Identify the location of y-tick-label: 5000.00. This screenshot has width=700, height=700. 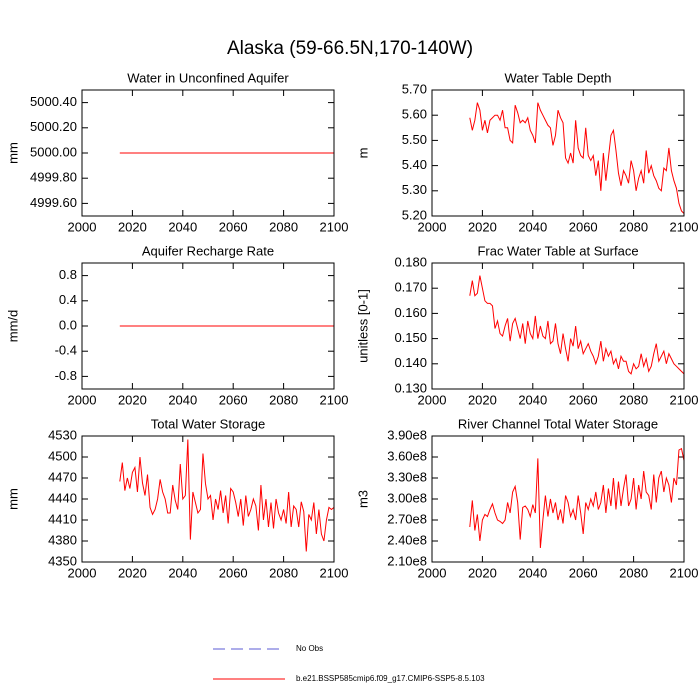
(53, 151).